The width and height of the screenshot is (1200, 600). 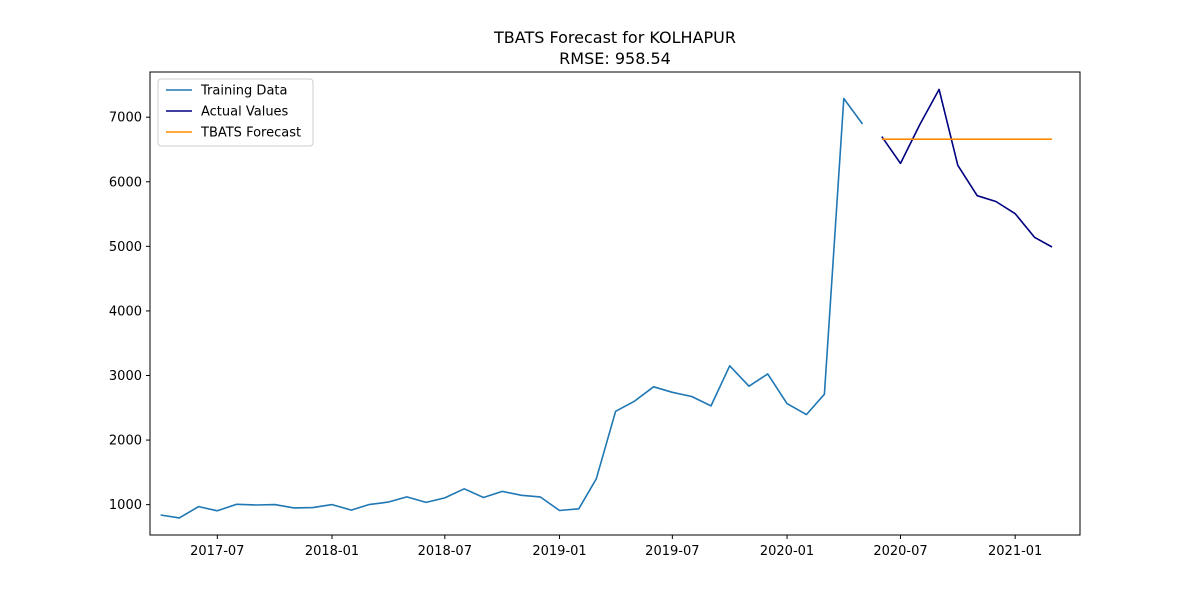 I want to click on y-tick-label: 1000, so click(x=125, y=505).